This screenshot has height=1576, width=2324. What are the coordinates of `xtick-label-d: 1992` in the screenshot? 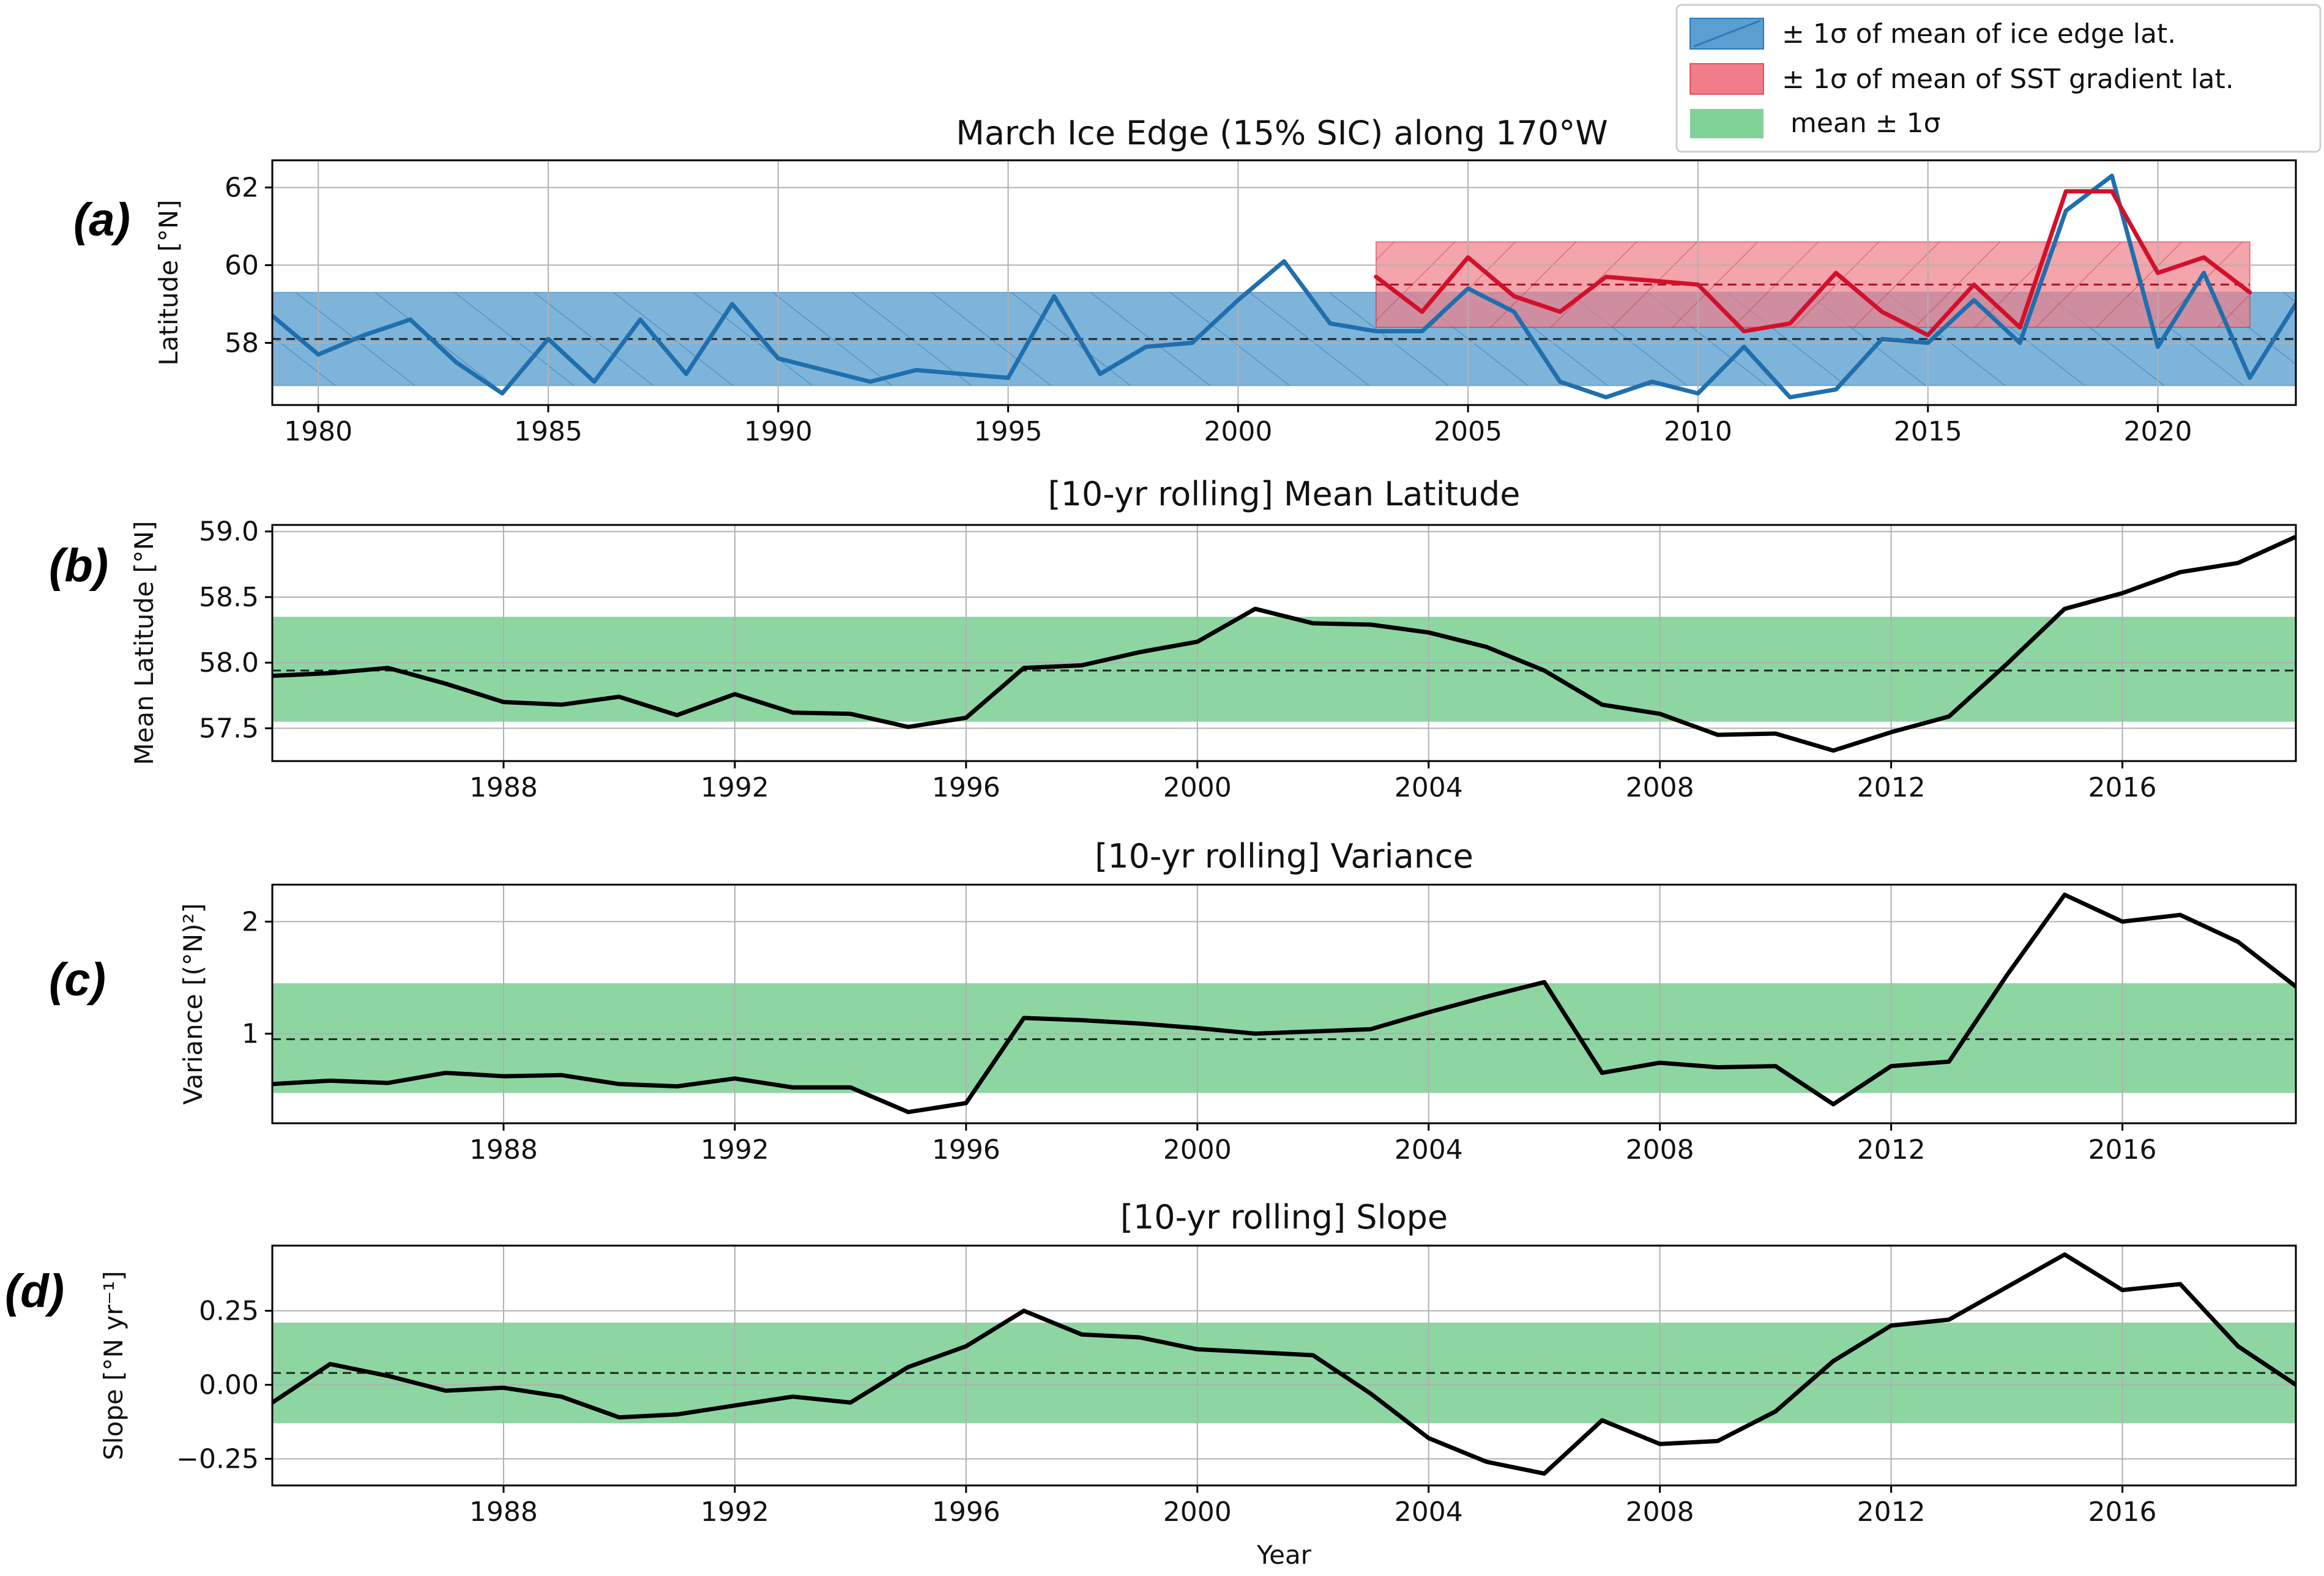 It's located at (735, 1512).